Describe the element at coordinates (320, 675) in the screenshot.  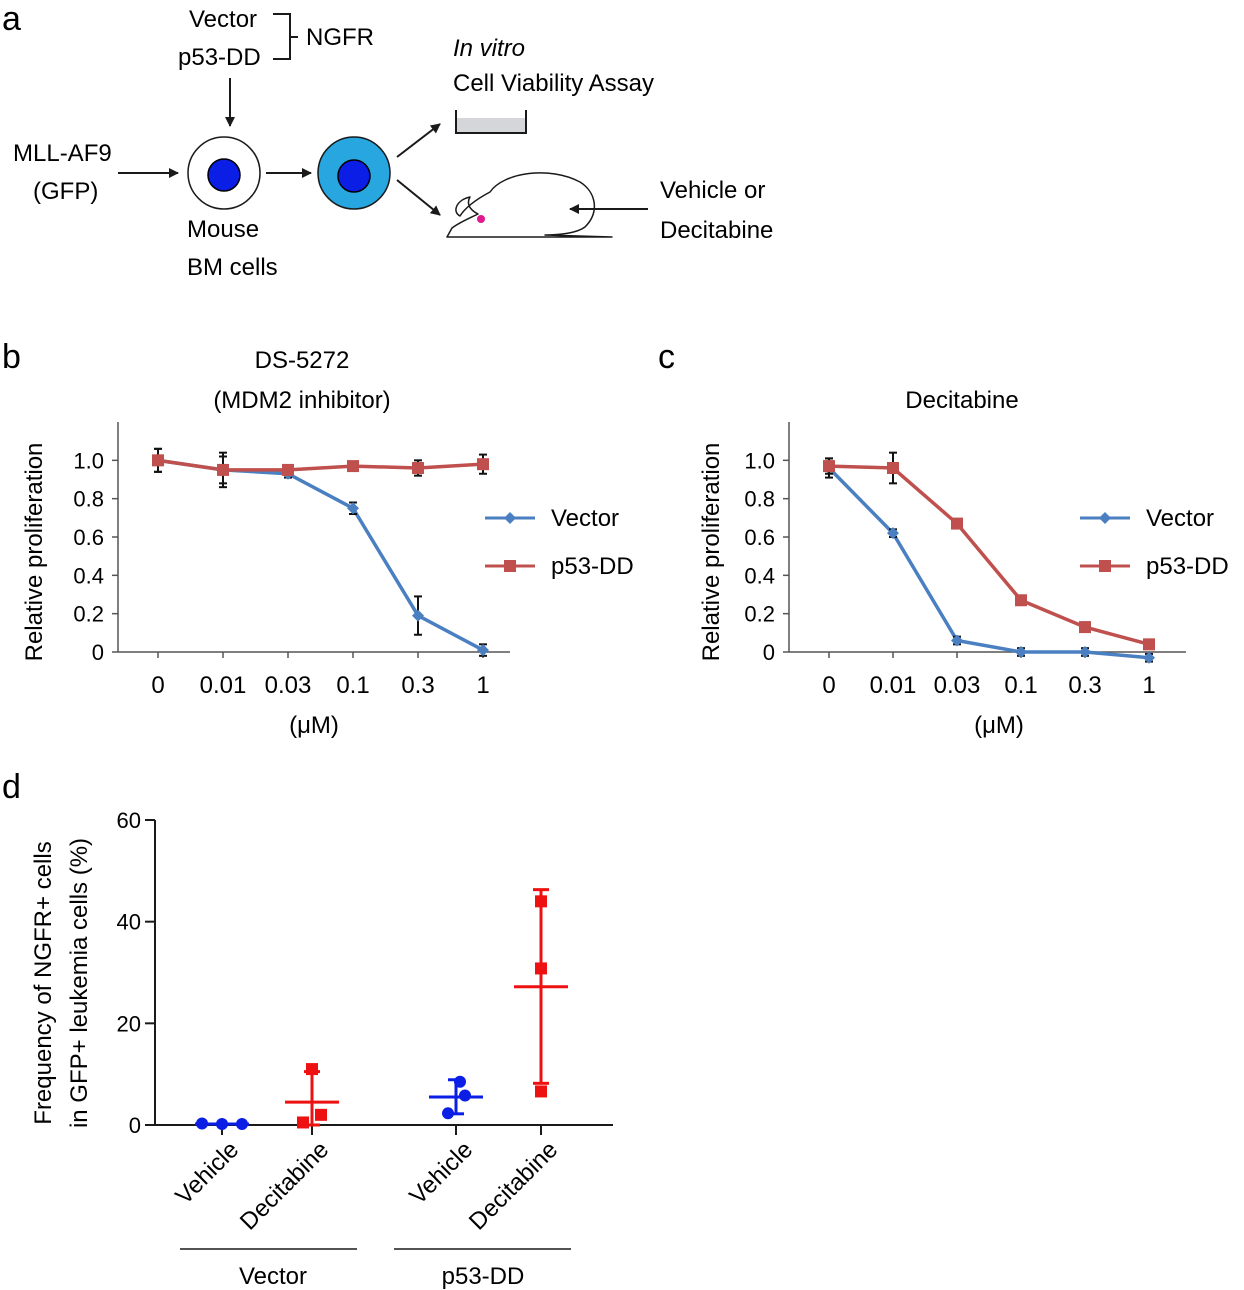
I see `chart-b-x-ticks: 0 0.01 0.03 0.1 0.3 1` at that location.